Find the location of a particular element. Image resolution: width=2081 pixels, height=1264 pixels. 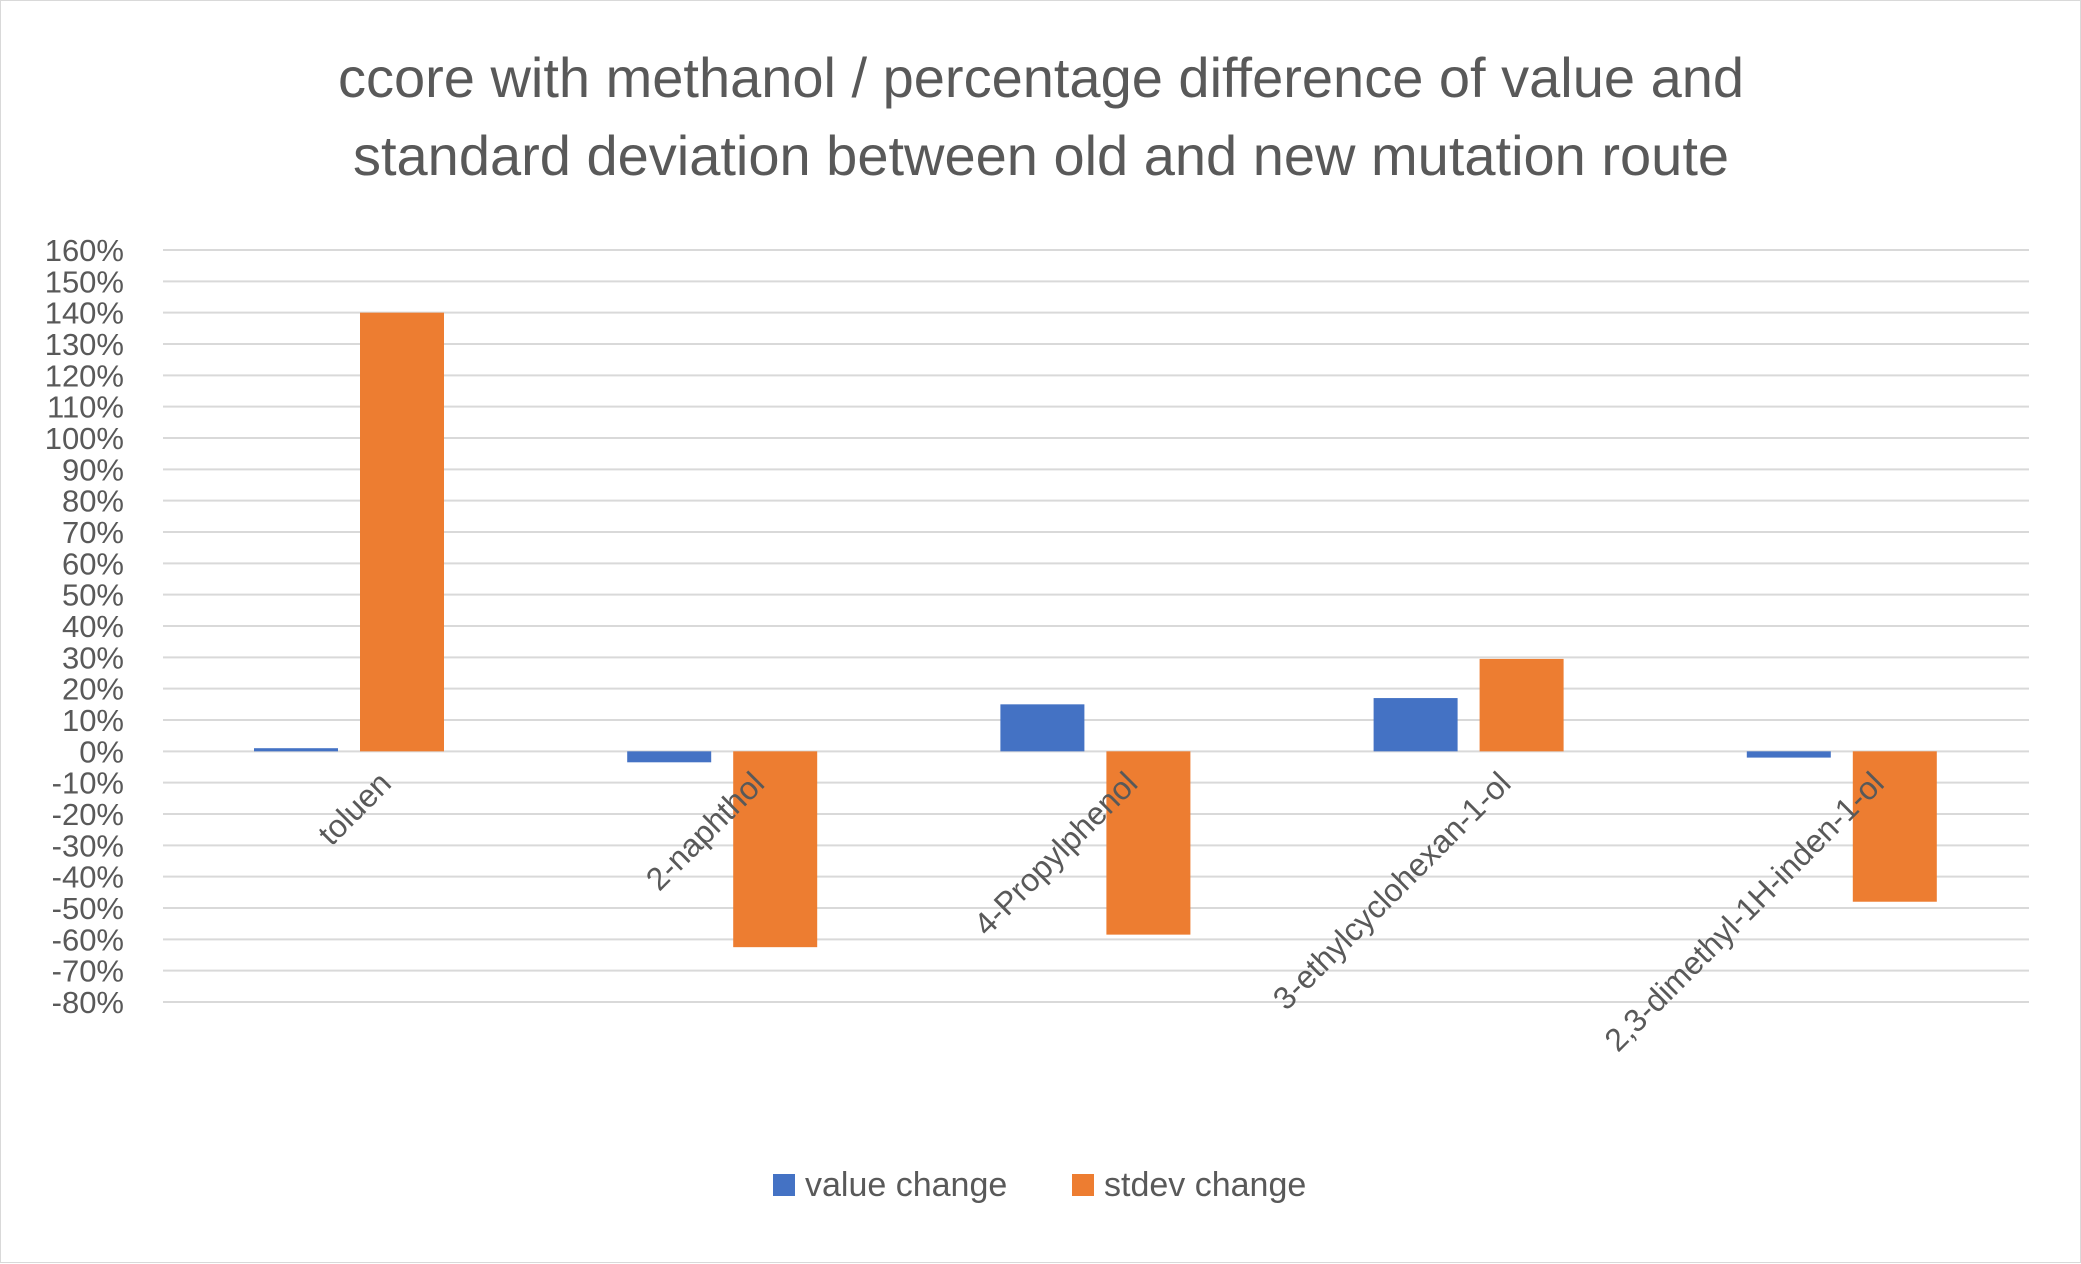

y-tick-label: -80% is located at coordinates (88, 1002).